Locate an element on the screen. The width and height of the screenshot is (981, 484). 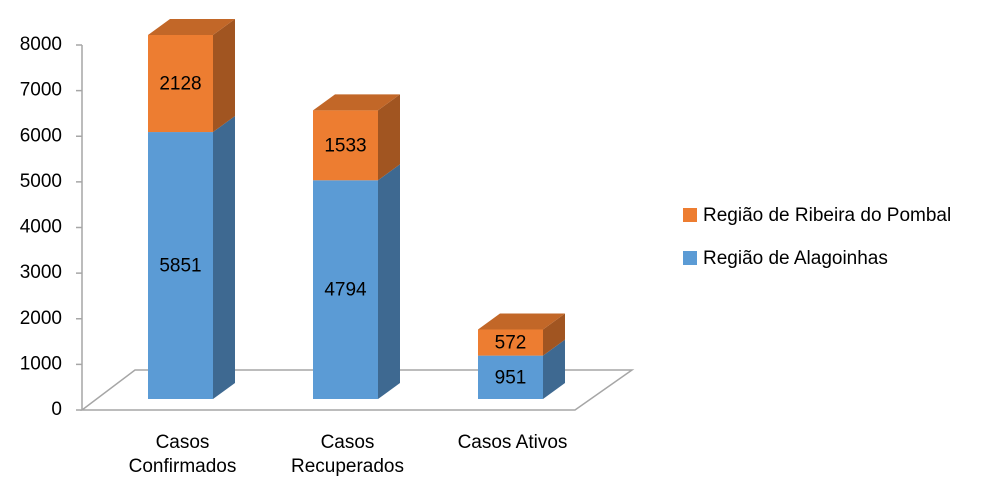
y-tick-label: 6000 is located at coordinates (41, 135).